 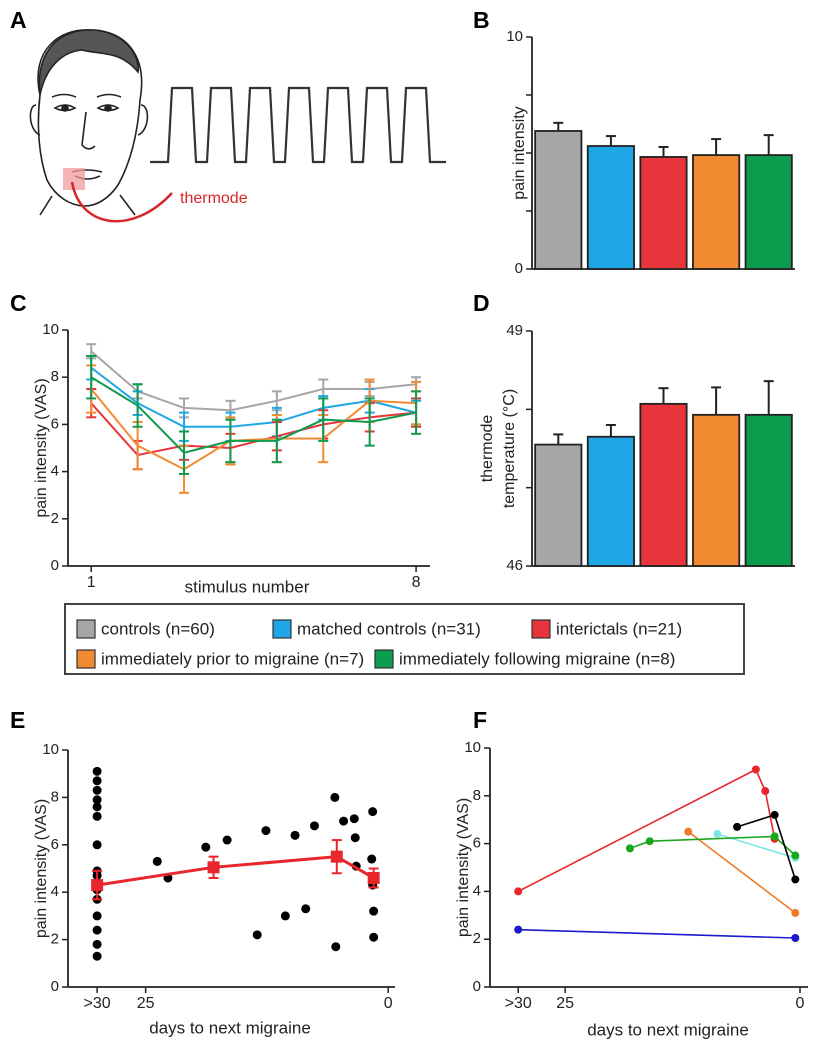 What do you see at coordinates (416, 582) in the screenshot?
I see `x-tick-label: 8` at bounding box center [416, 582].